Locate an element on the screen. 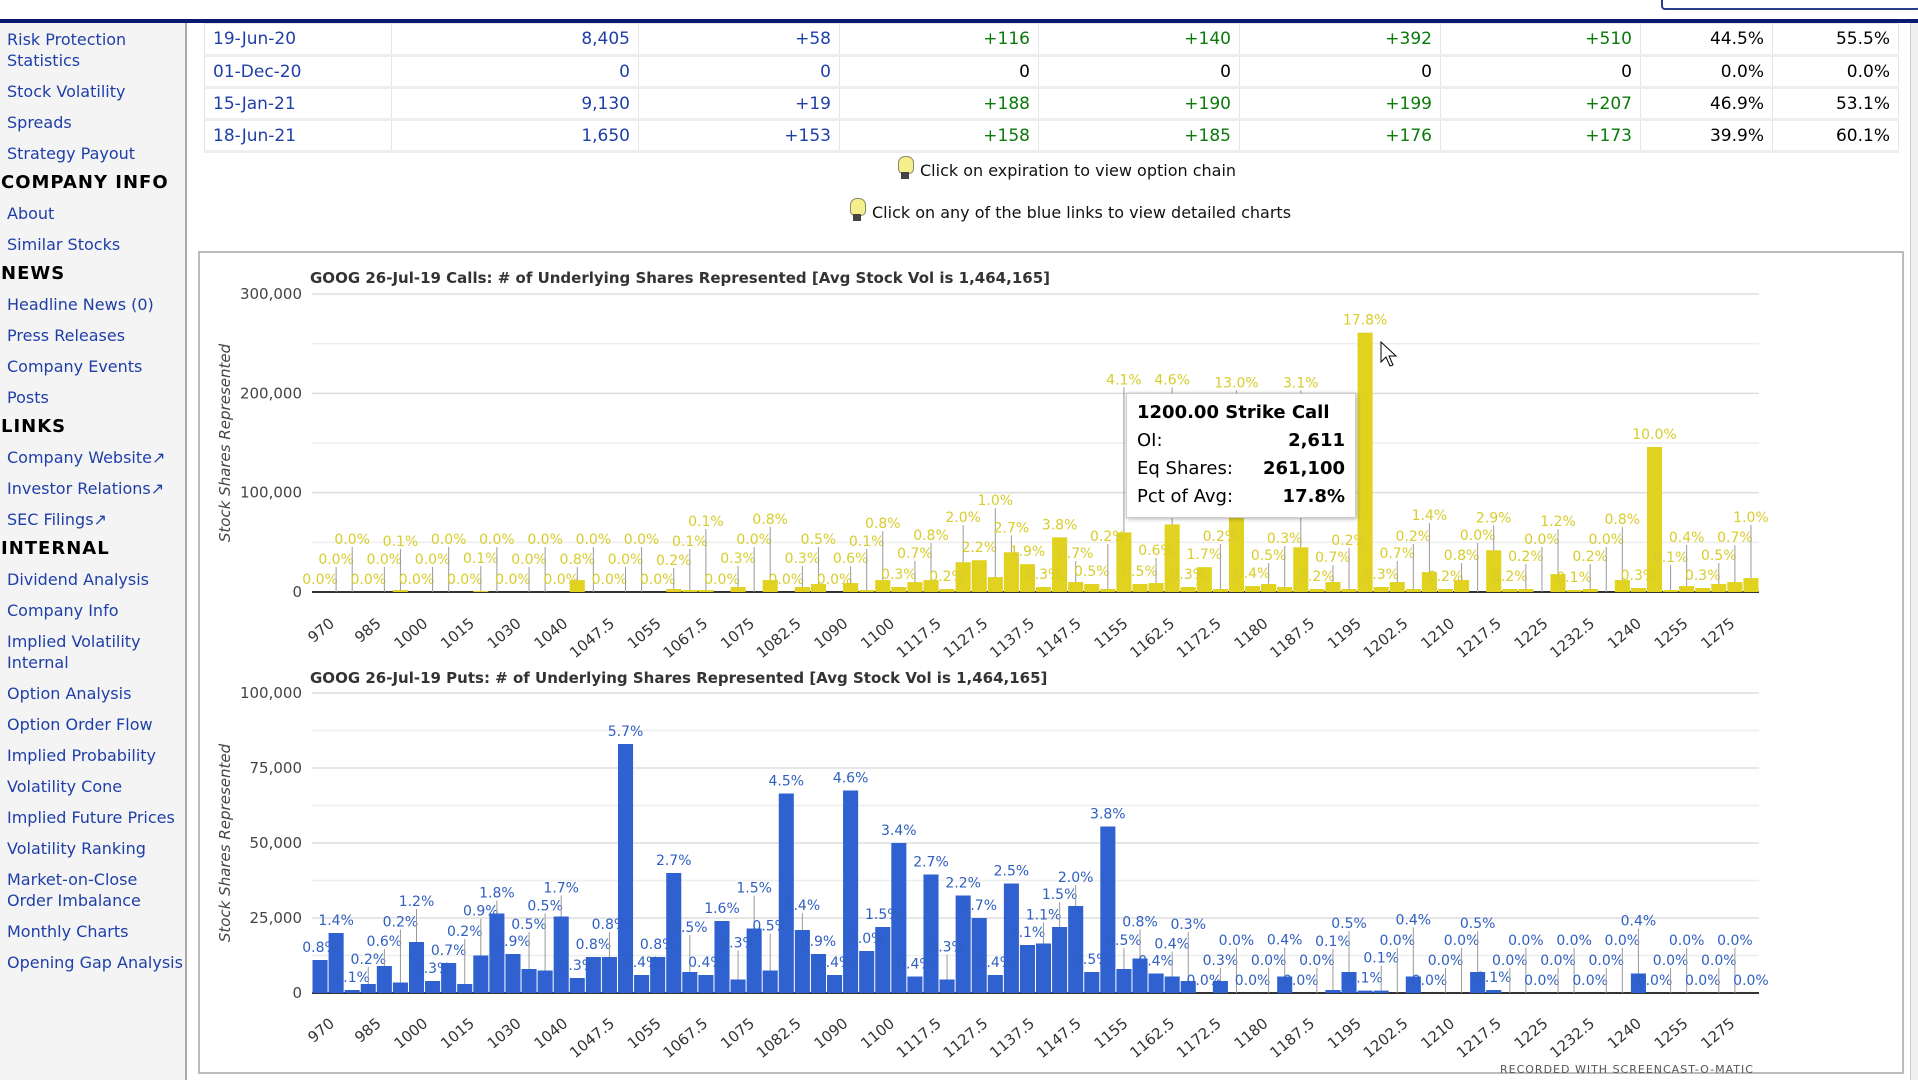 Image resolution: width=1918 pixels, height=1080 pixels. lightbulb-icon is located at coordinates (906, 168).